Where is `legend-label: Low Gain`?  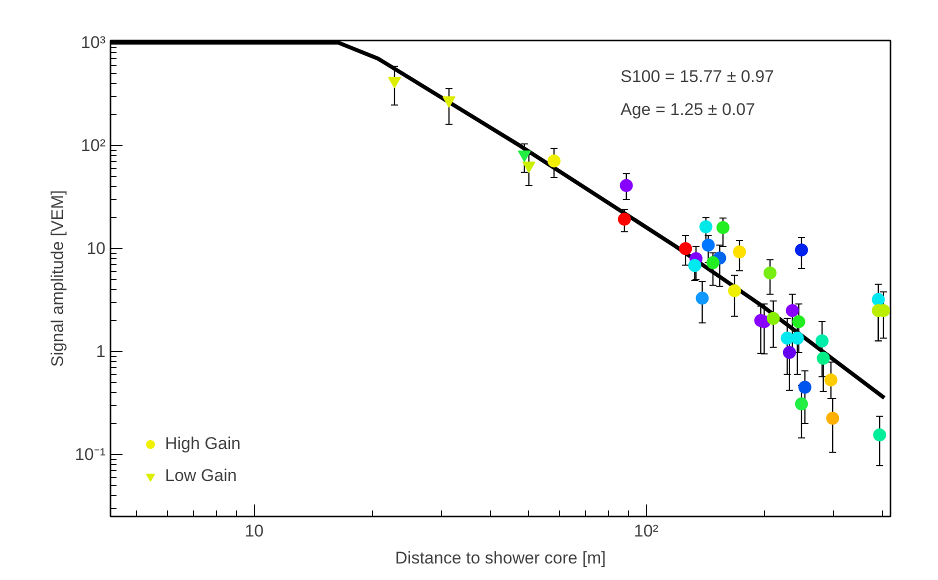
legend-label: Low Gain is located at coordinates (201, 476).